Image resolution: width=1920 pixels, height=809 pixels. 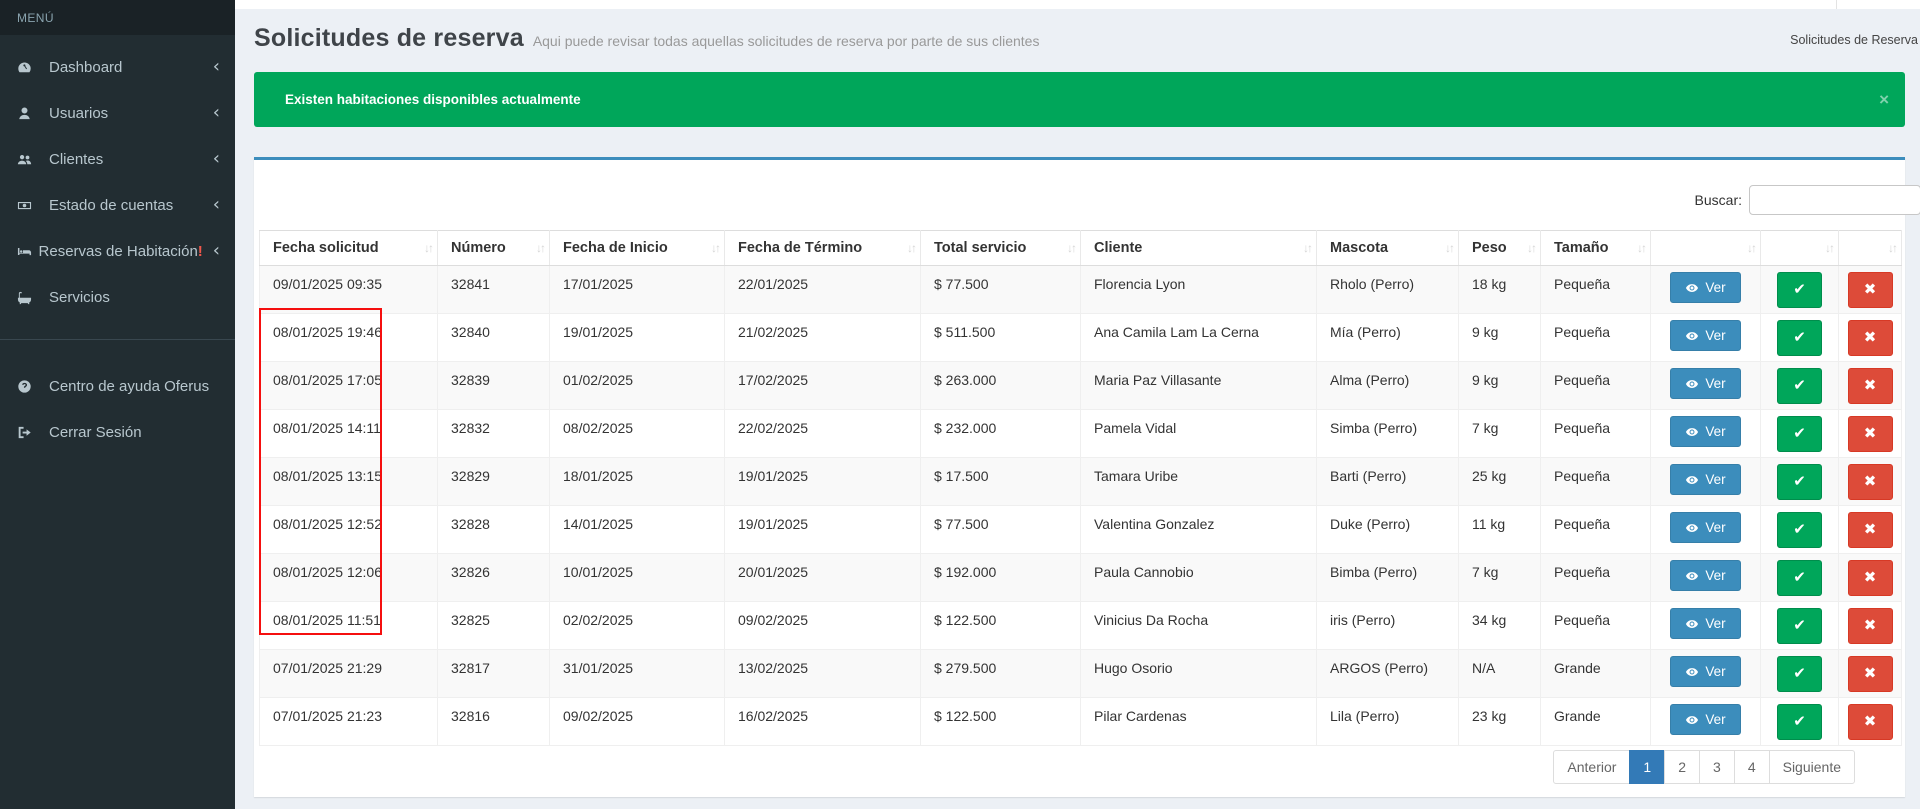 What do you see at coordinates (117, 113) in the screenshot?
I see `sidebar-item-usuarios: Usuarios ‹` at bounding box center [117, 113].